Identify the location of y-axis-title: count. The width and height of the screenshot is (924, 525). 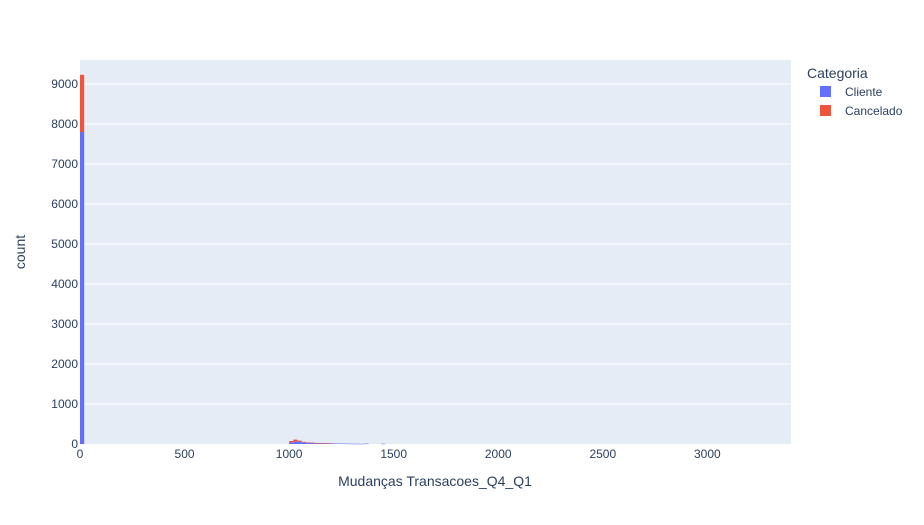
(20, 252).